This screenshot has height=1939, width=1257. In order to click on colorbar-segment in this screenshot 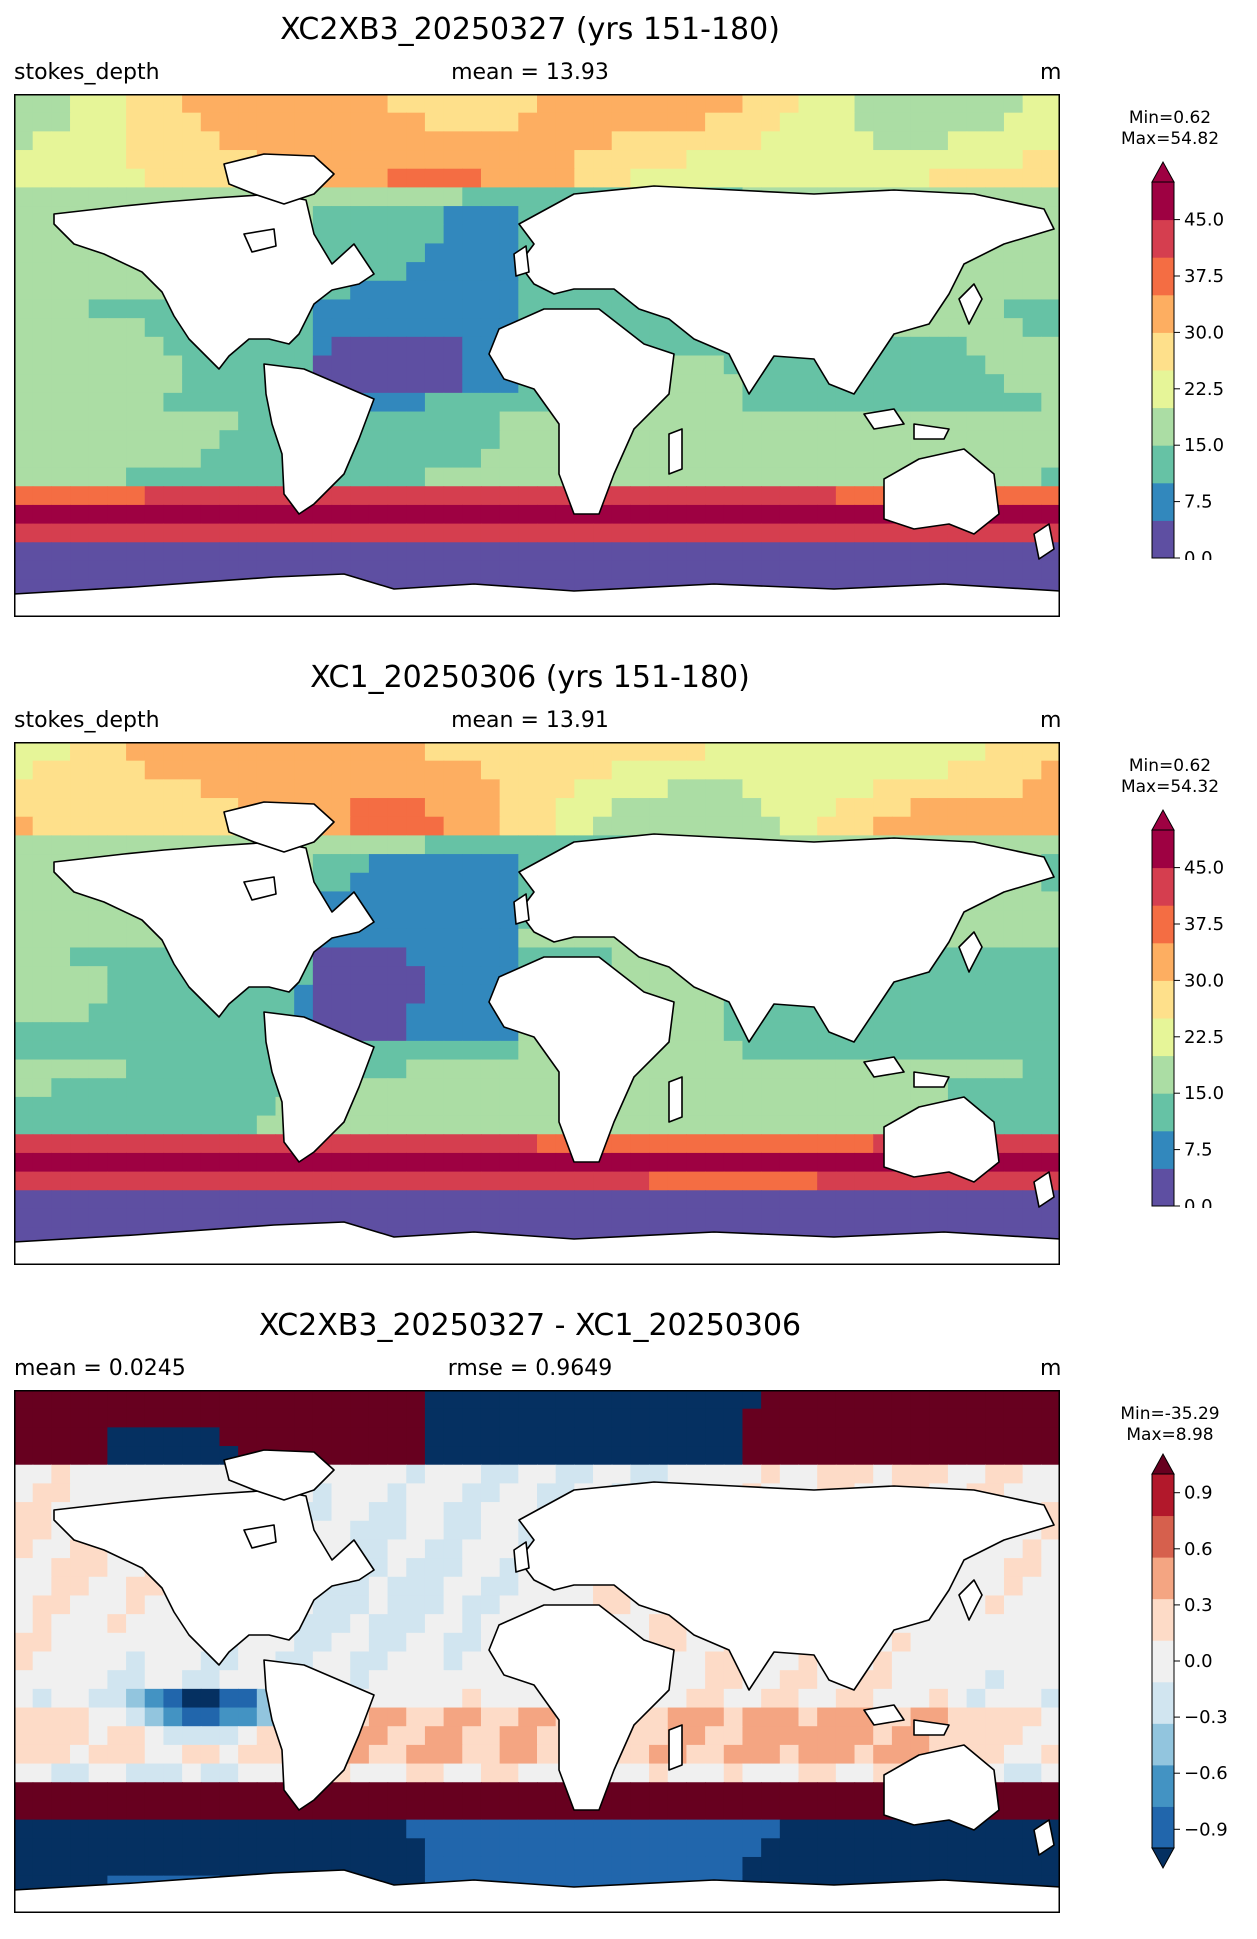, I will do `click(1163, 351)`.